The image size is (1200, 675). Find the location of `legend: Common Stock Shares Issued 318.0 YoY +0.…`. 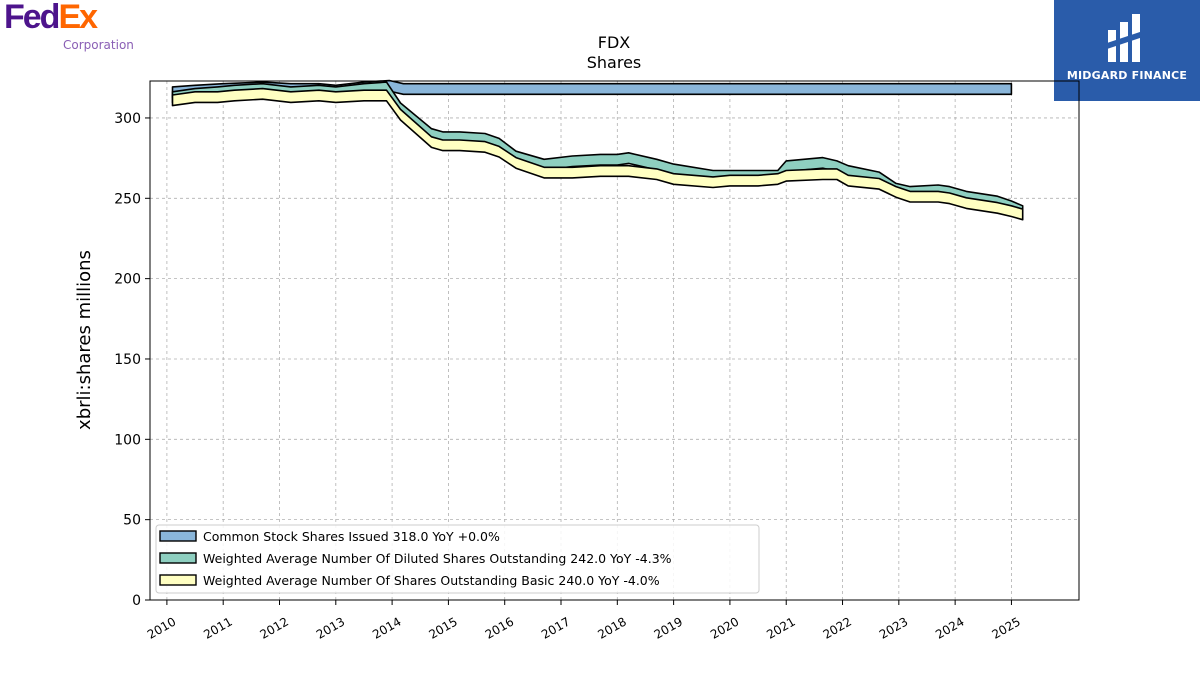

legend: Common Stock Shares Issued 318.0 YoY +0.… is located at coordinates (457, 559).